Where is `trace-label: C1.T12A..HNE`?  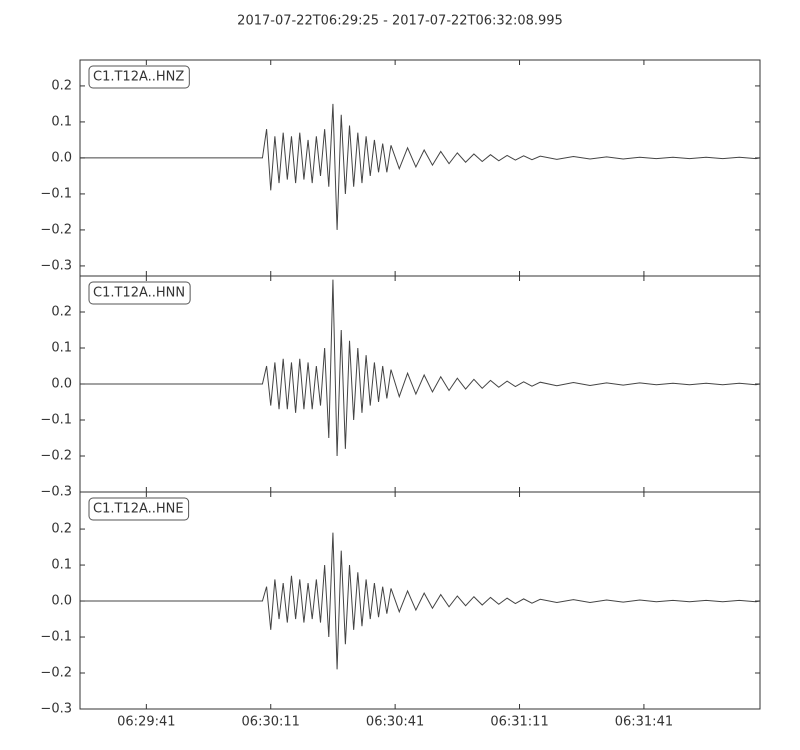
trace-label: C1.T12A..HNE is located at coordinates (138, 509).